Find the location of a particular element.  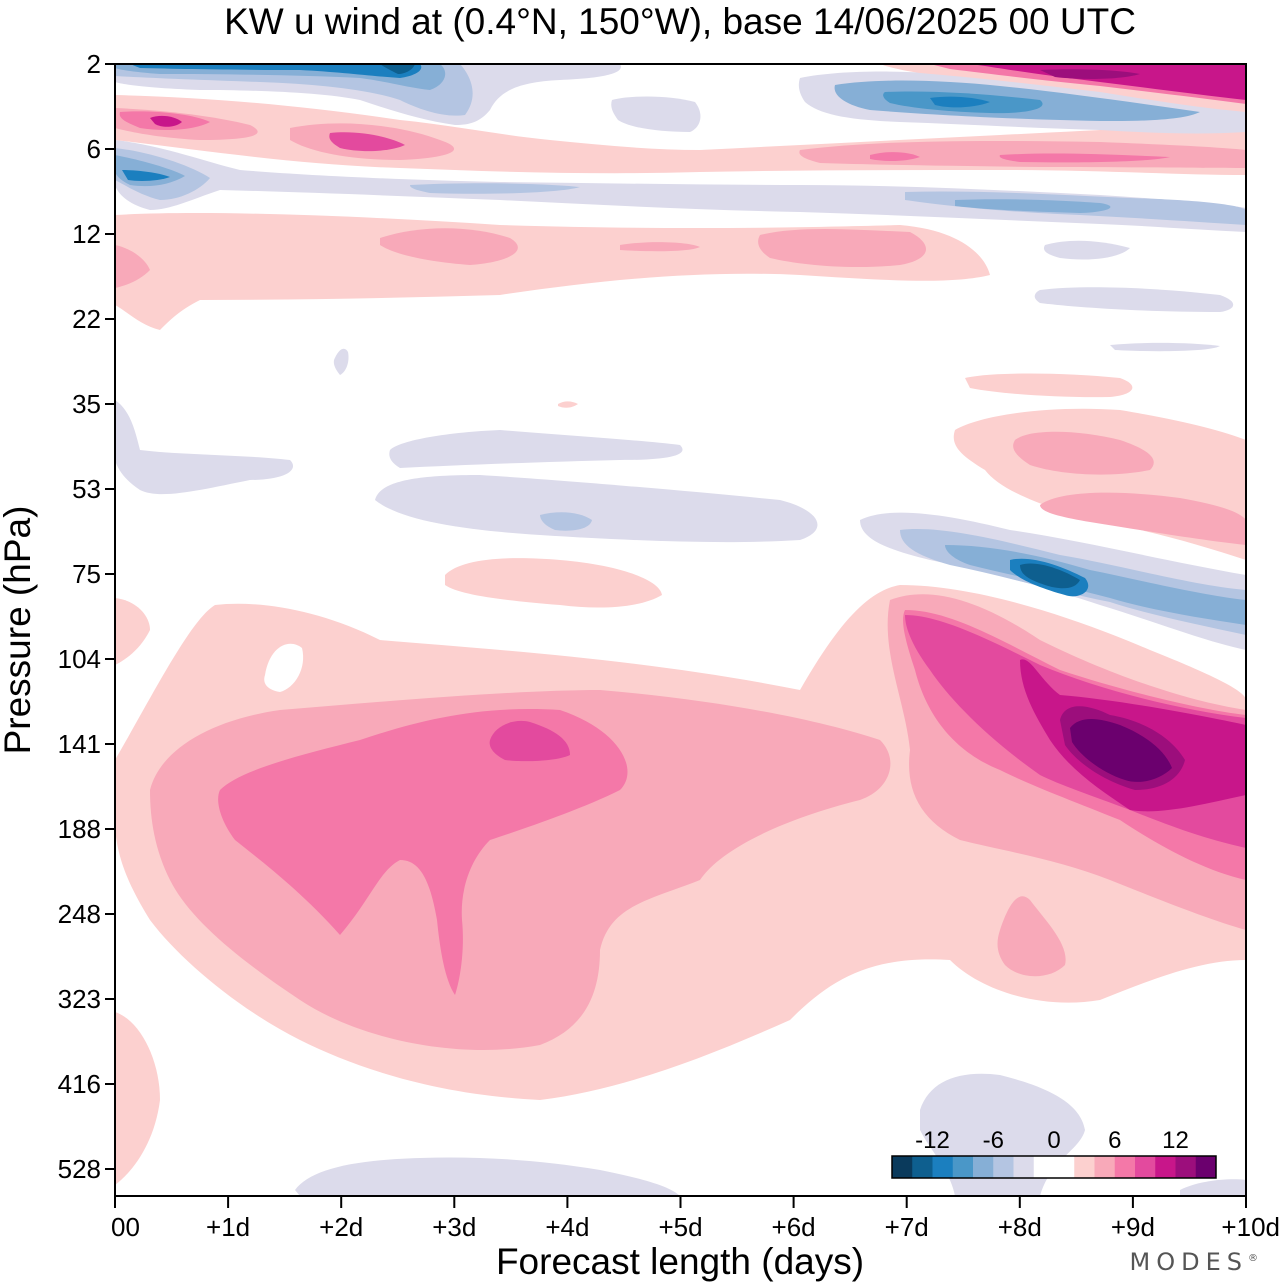

x-tick-label: +9d is located at coordinates (1133, 1227).